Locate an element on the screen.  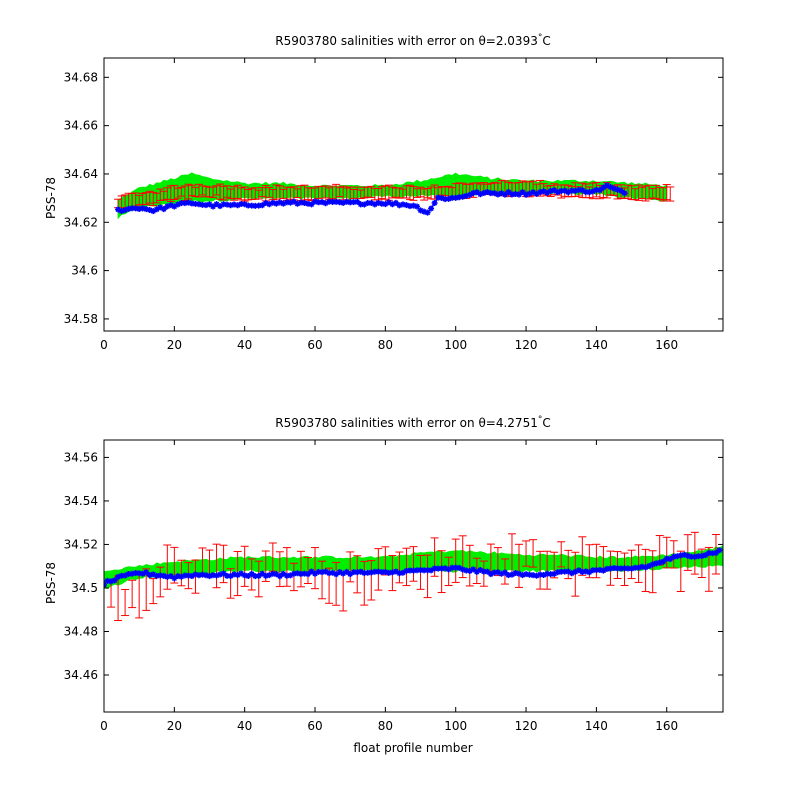
top-chart-ytick-label-3: 34.64 is located at coordinates (81, 174).